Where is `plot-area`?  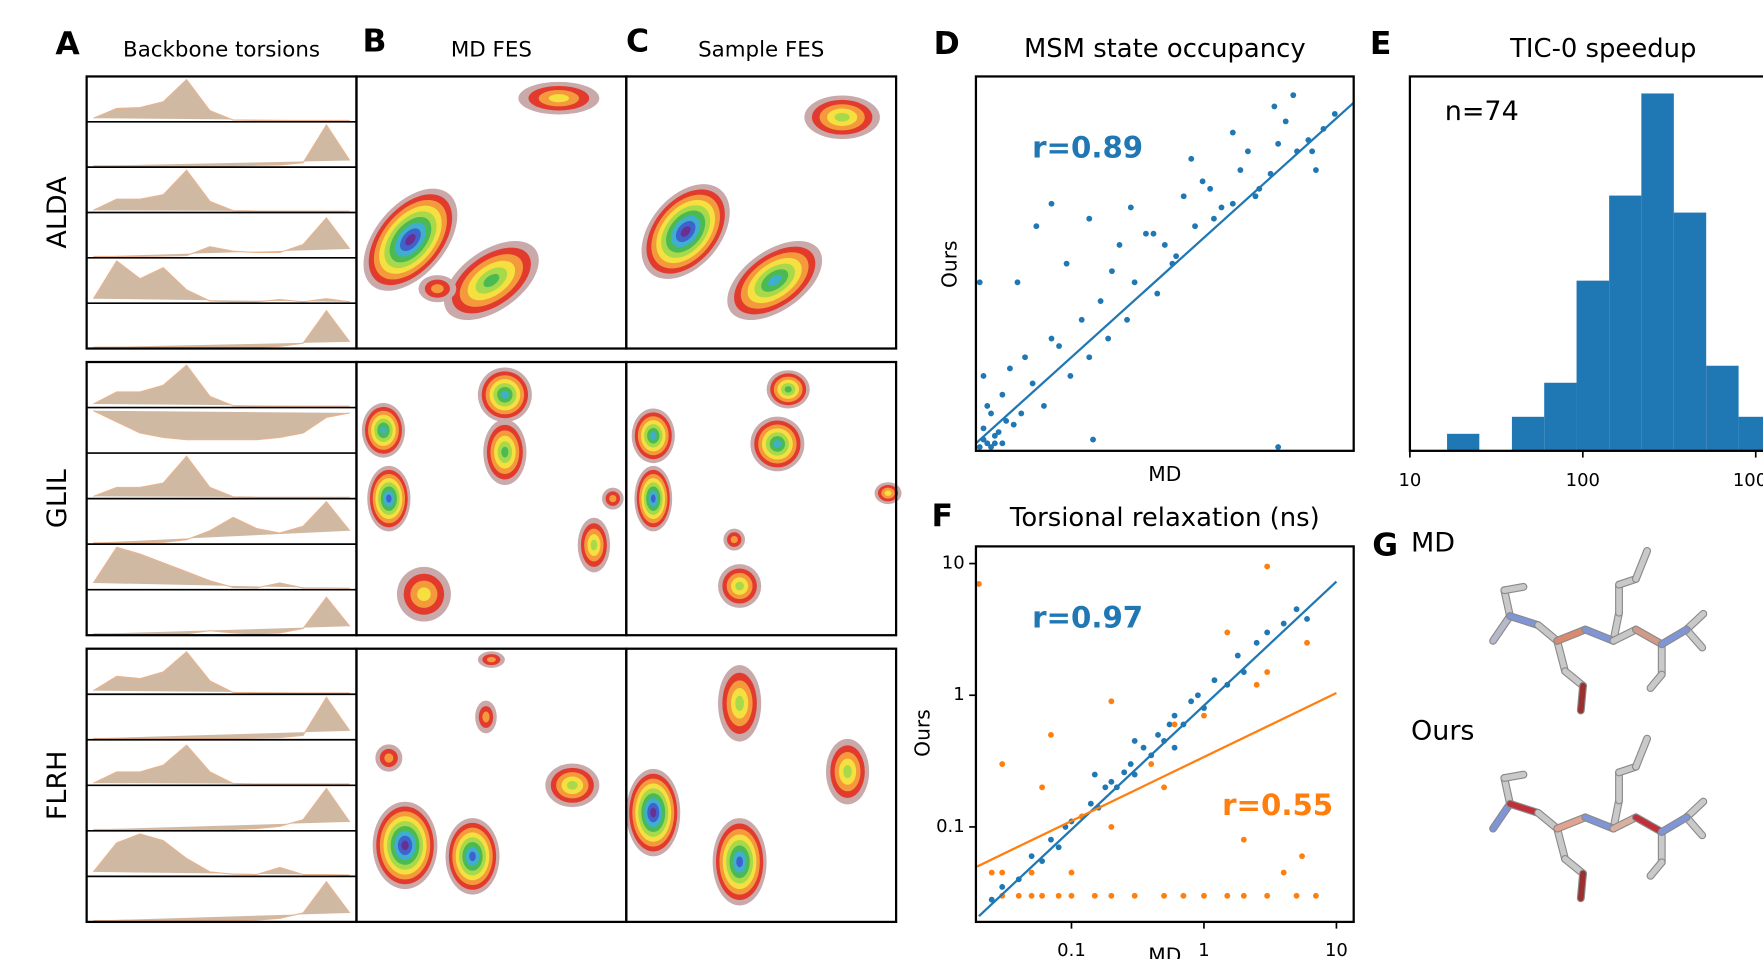
plot-area is located at coordinates (1156, 740).